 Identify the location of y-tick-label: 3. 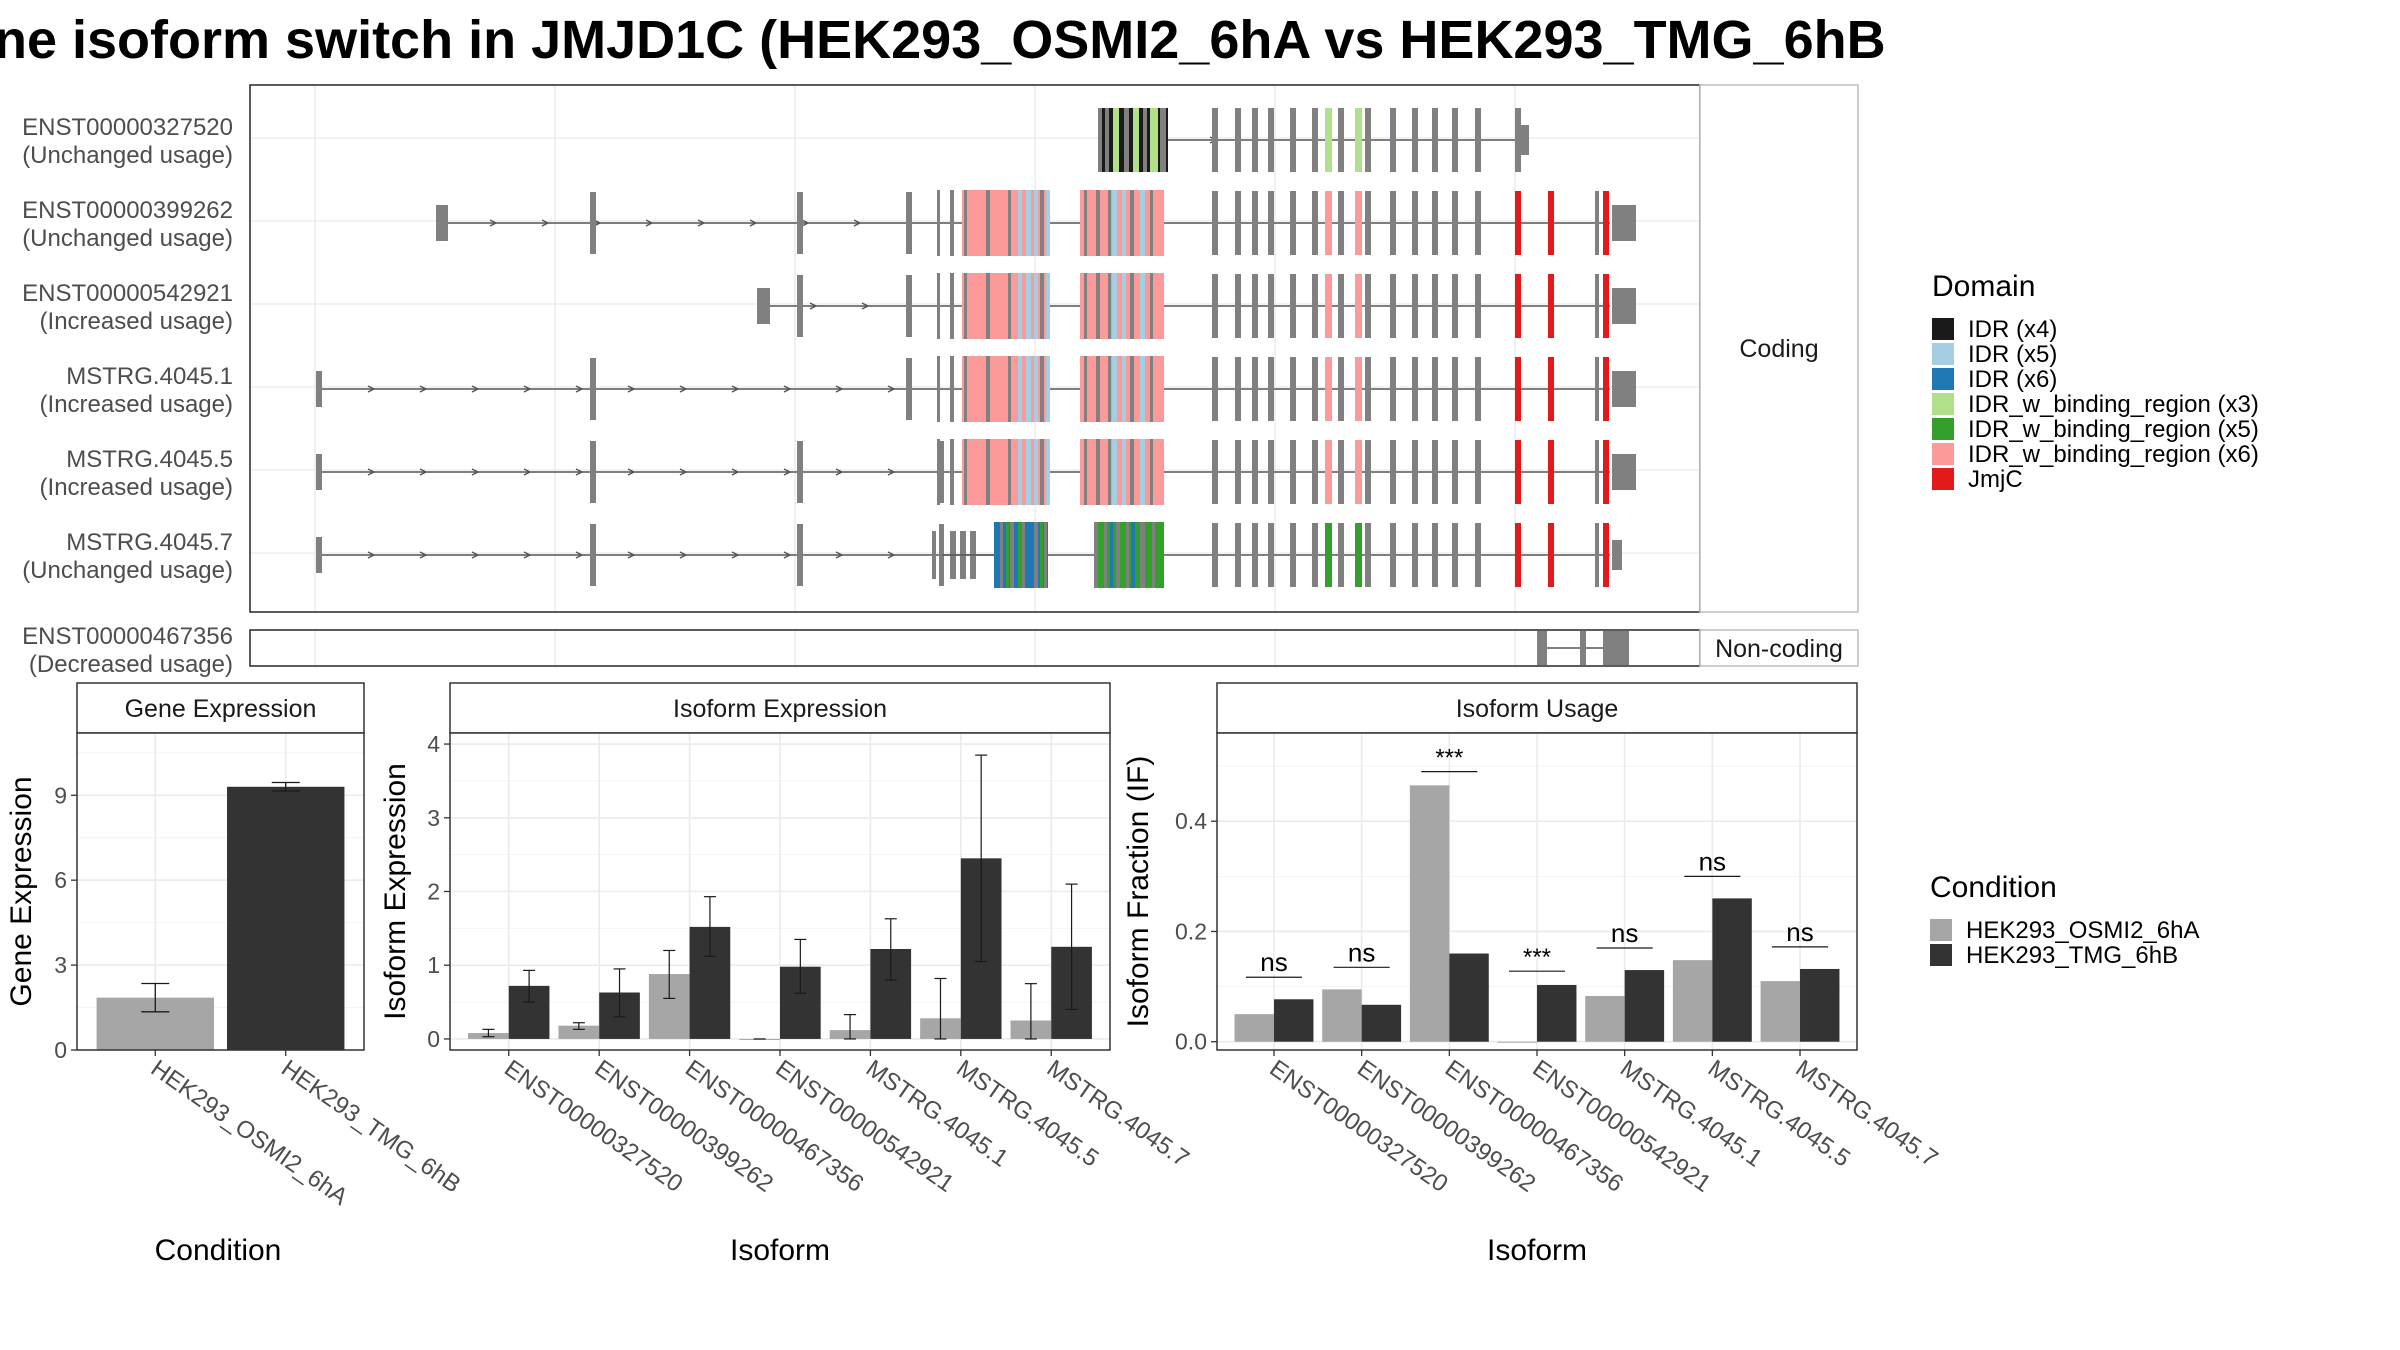
(433, 818).